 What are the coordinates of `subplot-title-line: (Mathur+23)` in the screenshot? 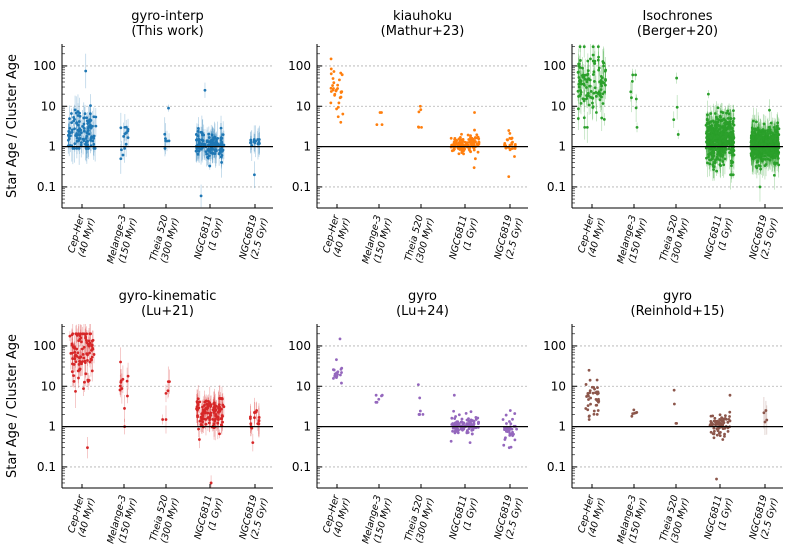 It's located at (423, 31).